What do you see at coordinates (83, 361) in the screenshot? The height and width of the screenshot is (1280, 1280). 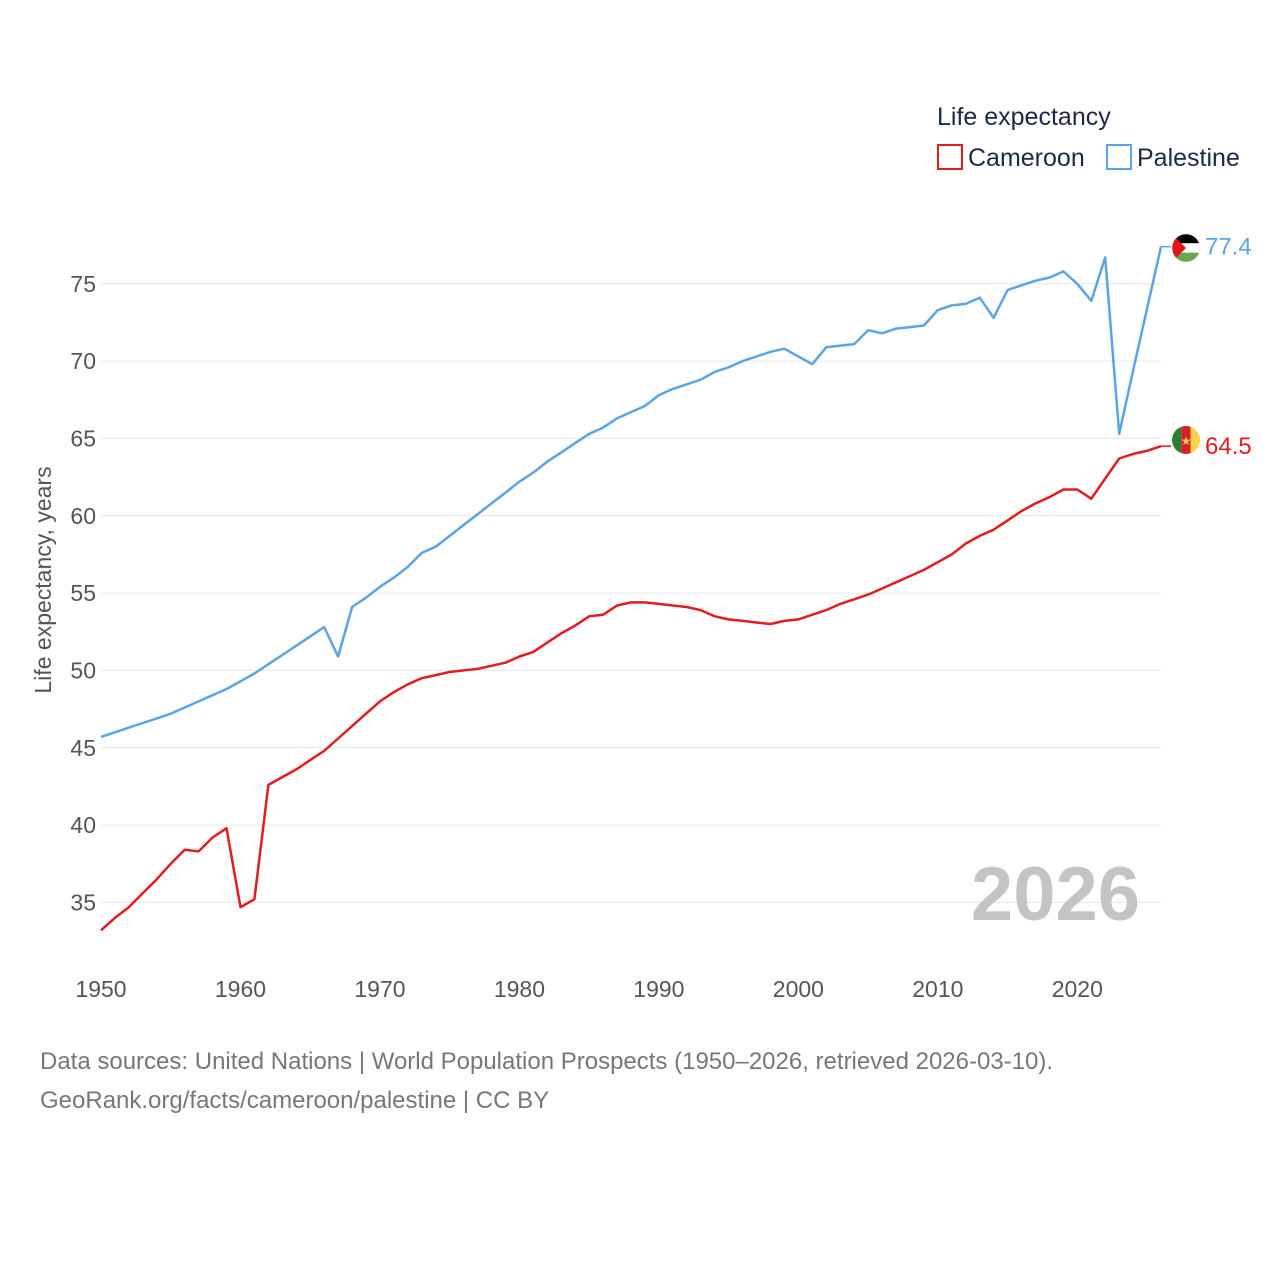 I see `y-tick-label: 70` at bounding box center [83, 361].